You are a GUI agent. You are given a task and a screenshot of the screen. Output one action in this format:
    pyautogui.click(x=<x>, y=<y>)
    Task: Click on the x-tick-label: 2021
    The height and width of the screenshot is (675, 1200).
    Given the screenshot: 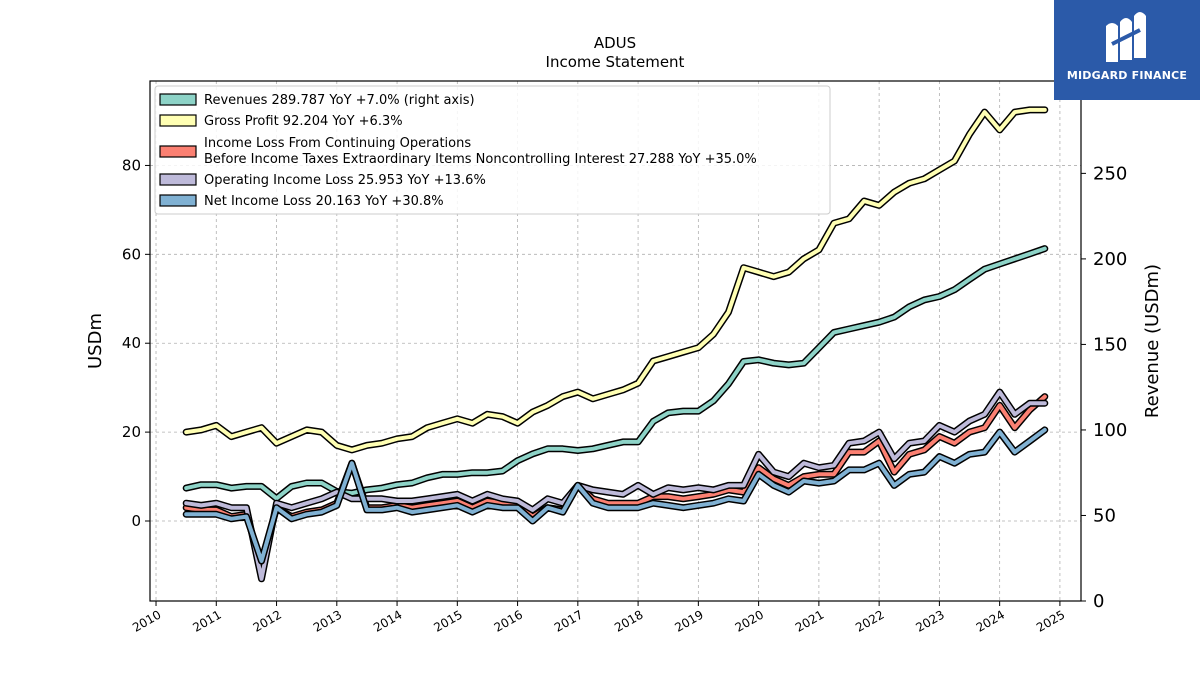 What is the action you would take?
    pyautogui.click(x=809, y=620)
    